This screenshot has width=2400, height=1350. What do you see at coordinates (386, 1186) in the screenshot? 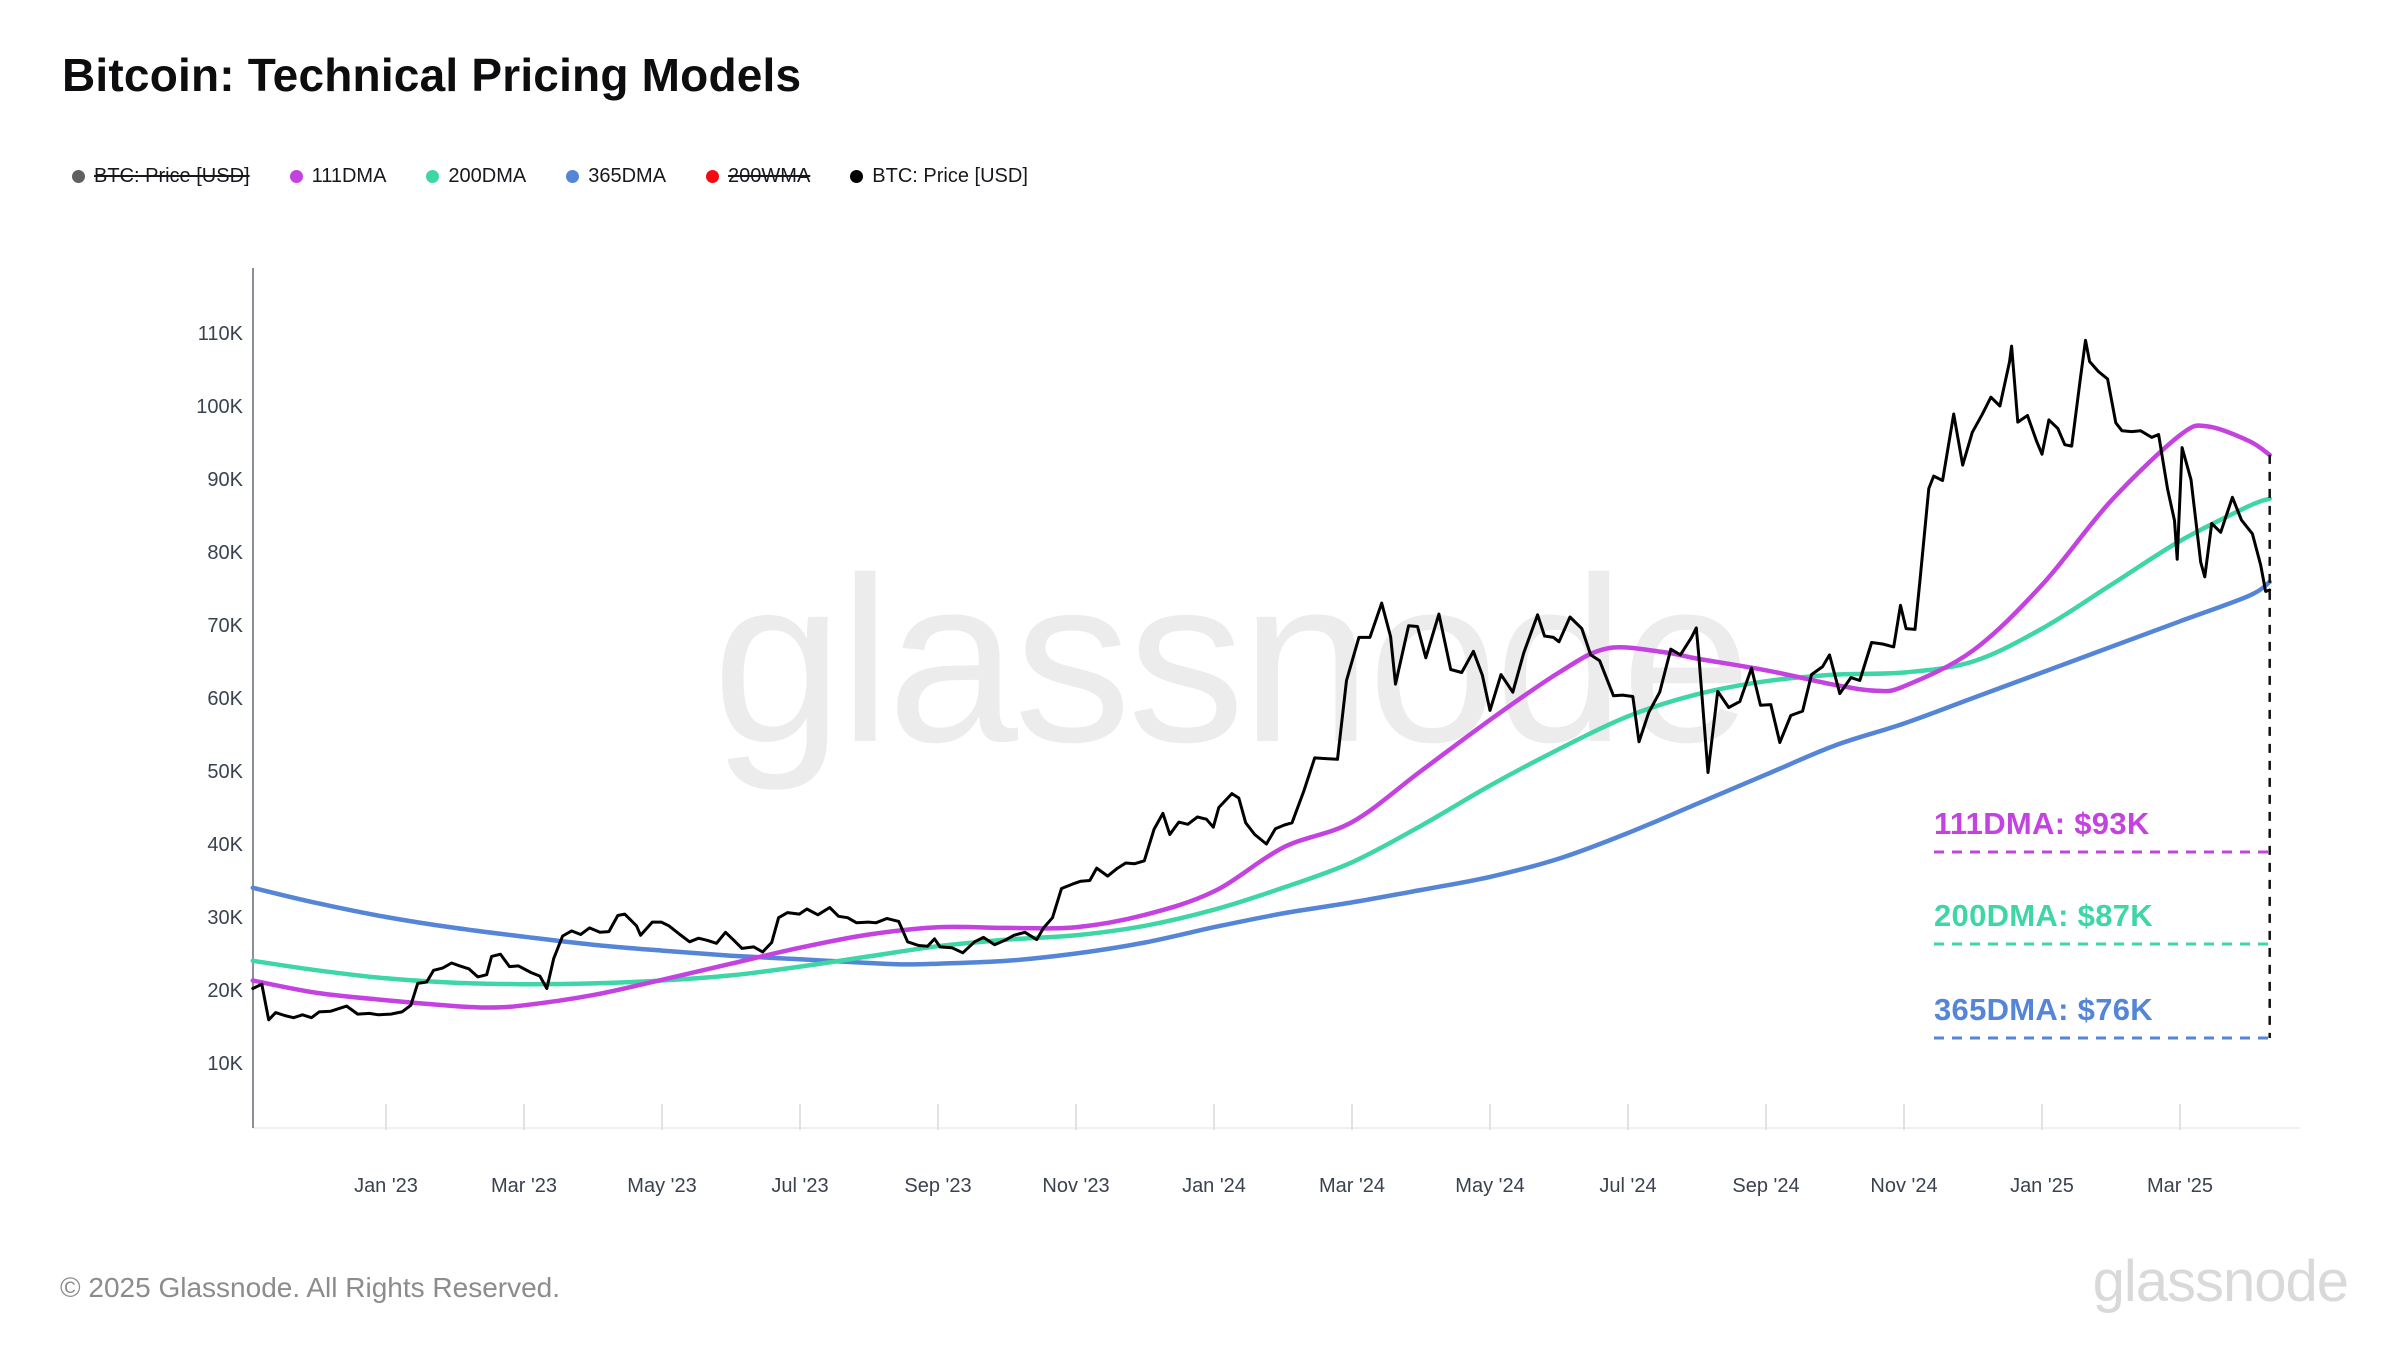
I see `x-tick-label: Jan '23` at bounding box center [386, 1186].